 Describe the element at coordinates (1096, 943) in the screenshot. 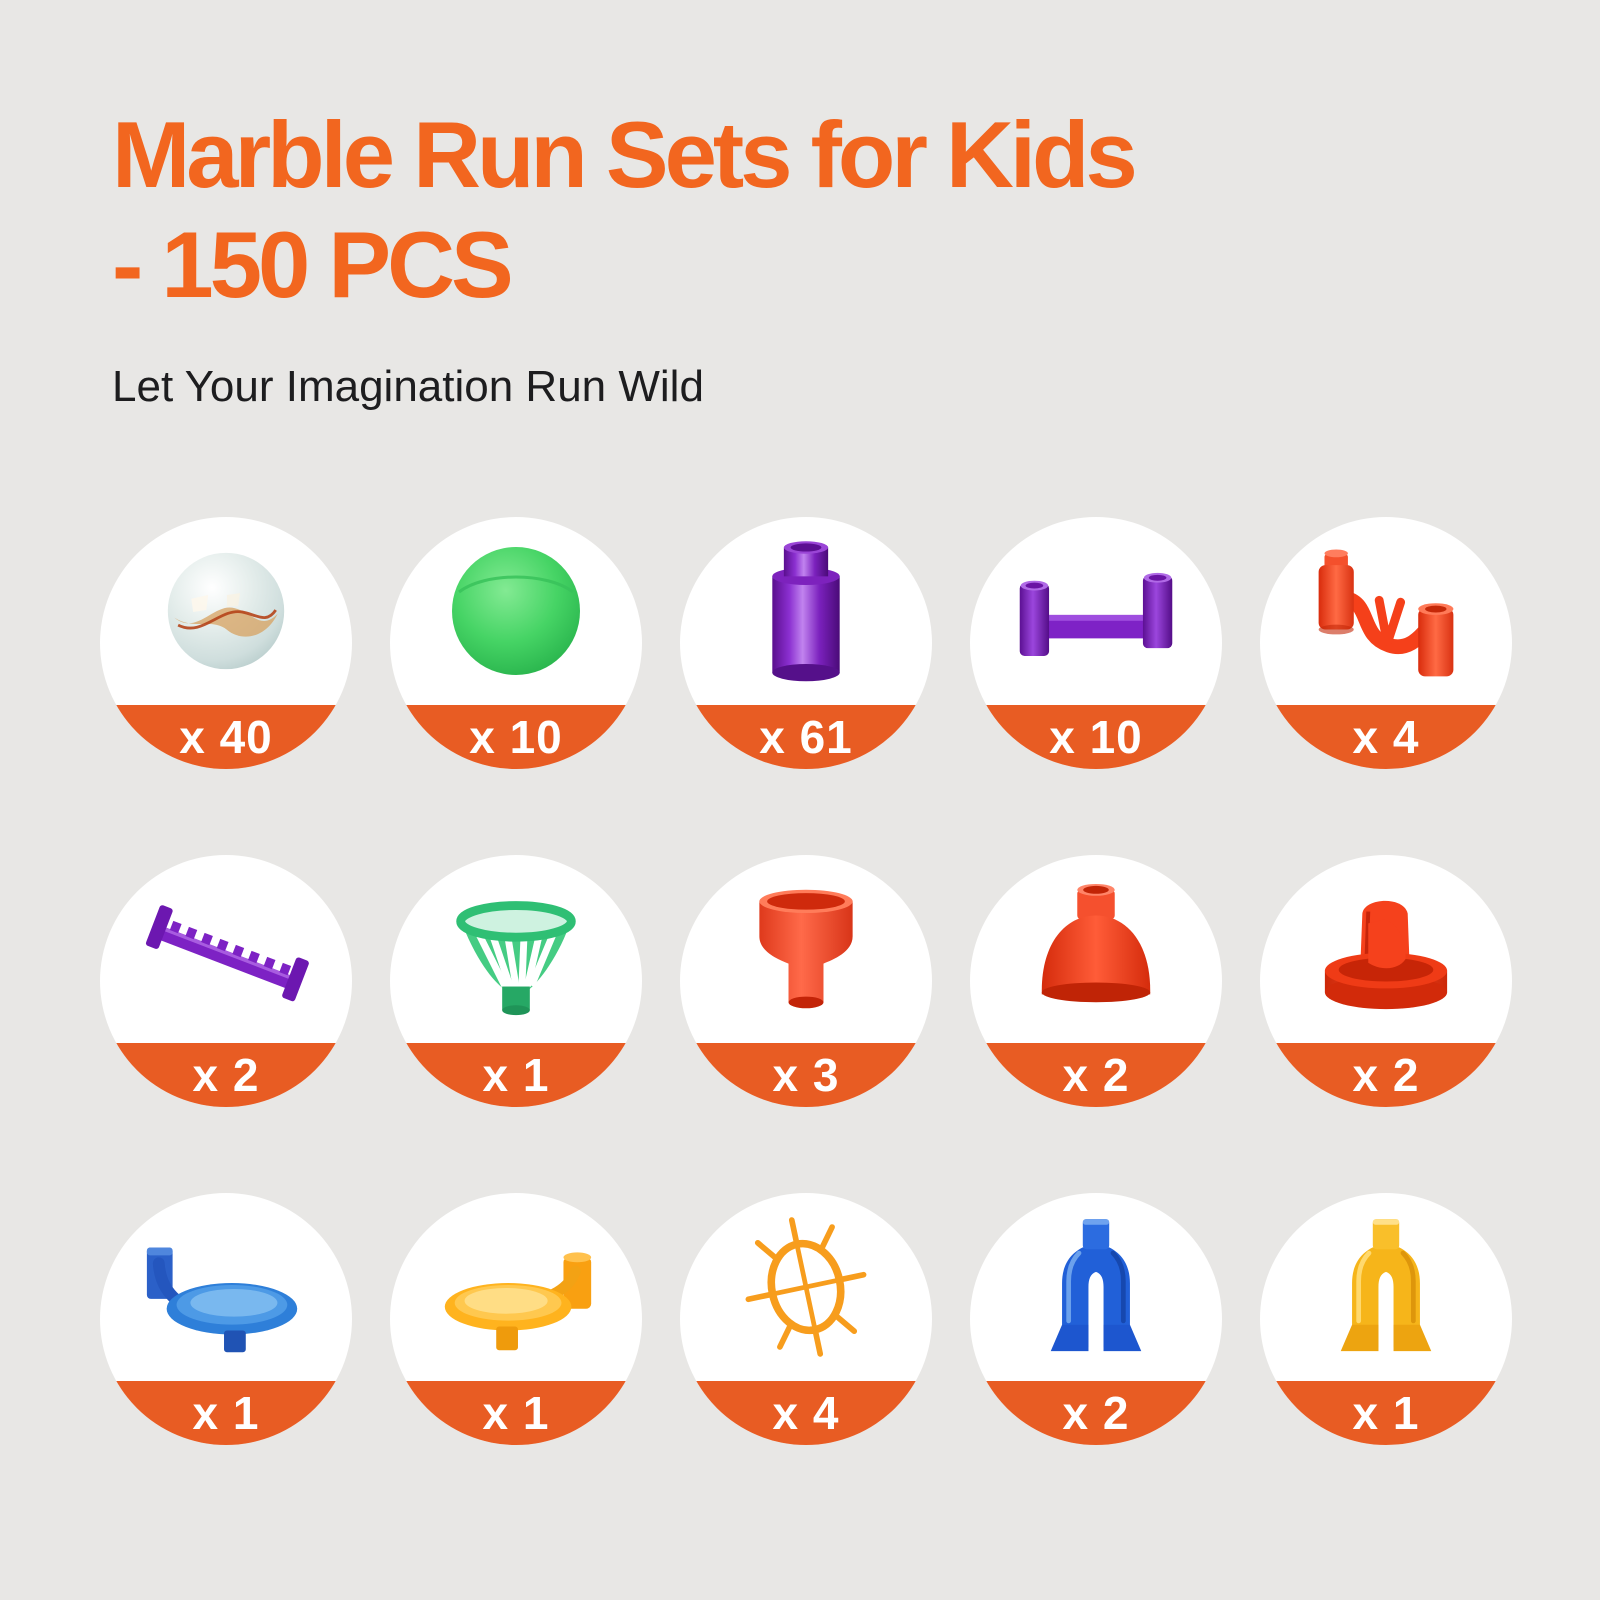

I see `red-dome-cap-icon` at that location.